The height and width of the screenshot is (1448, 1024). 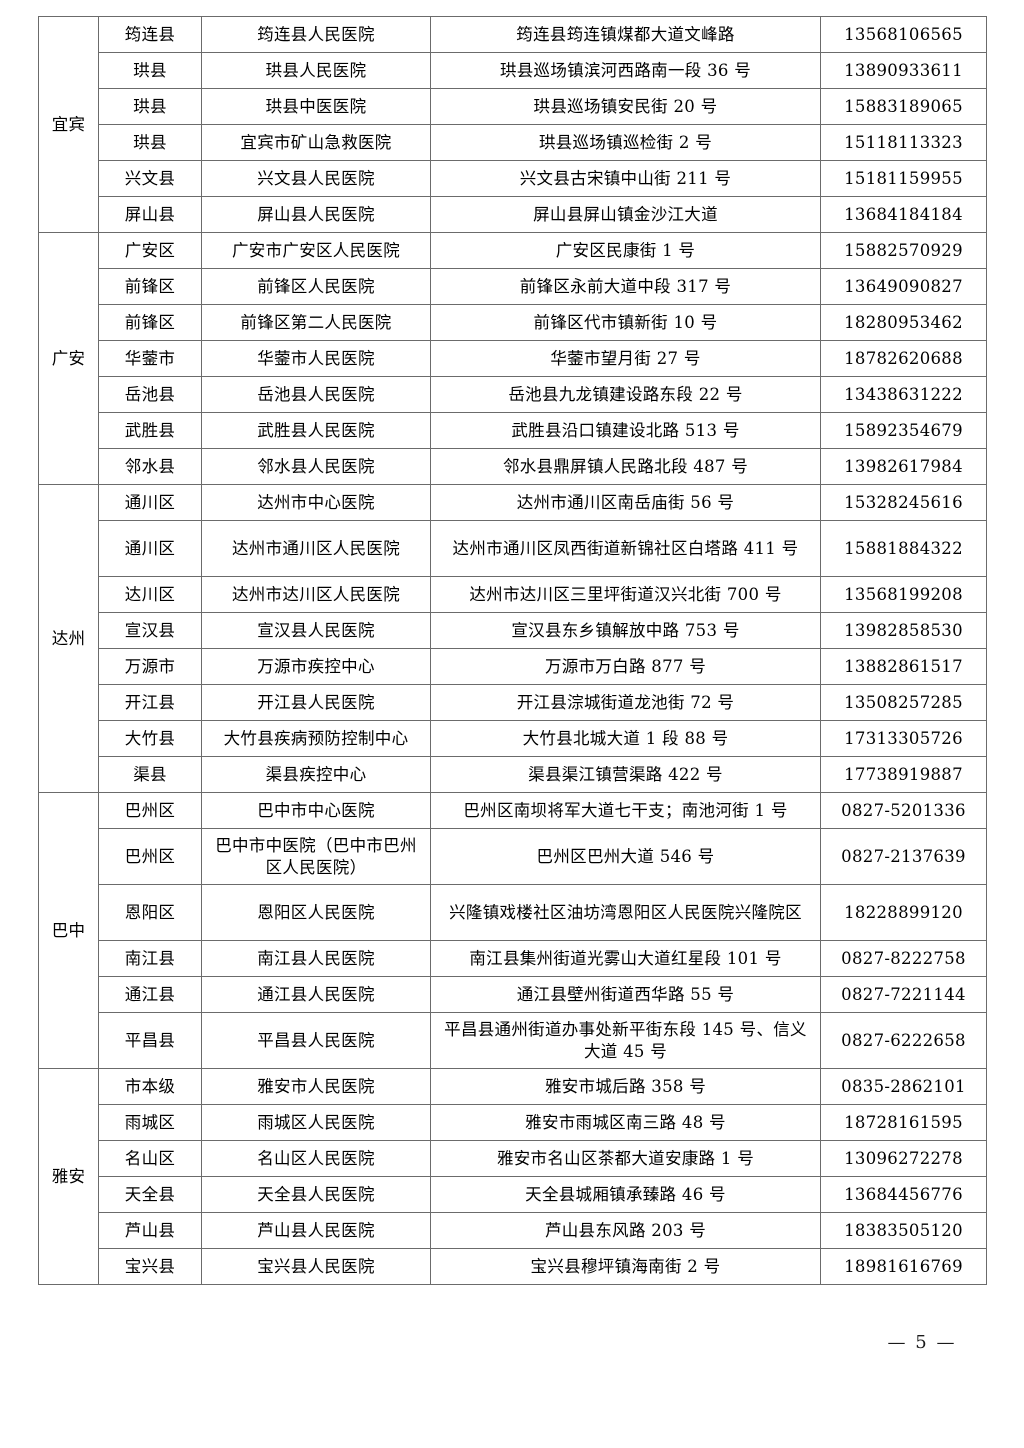 I want to click on hospital-cell: 达州市中心医院, so click(x=316, y=502).